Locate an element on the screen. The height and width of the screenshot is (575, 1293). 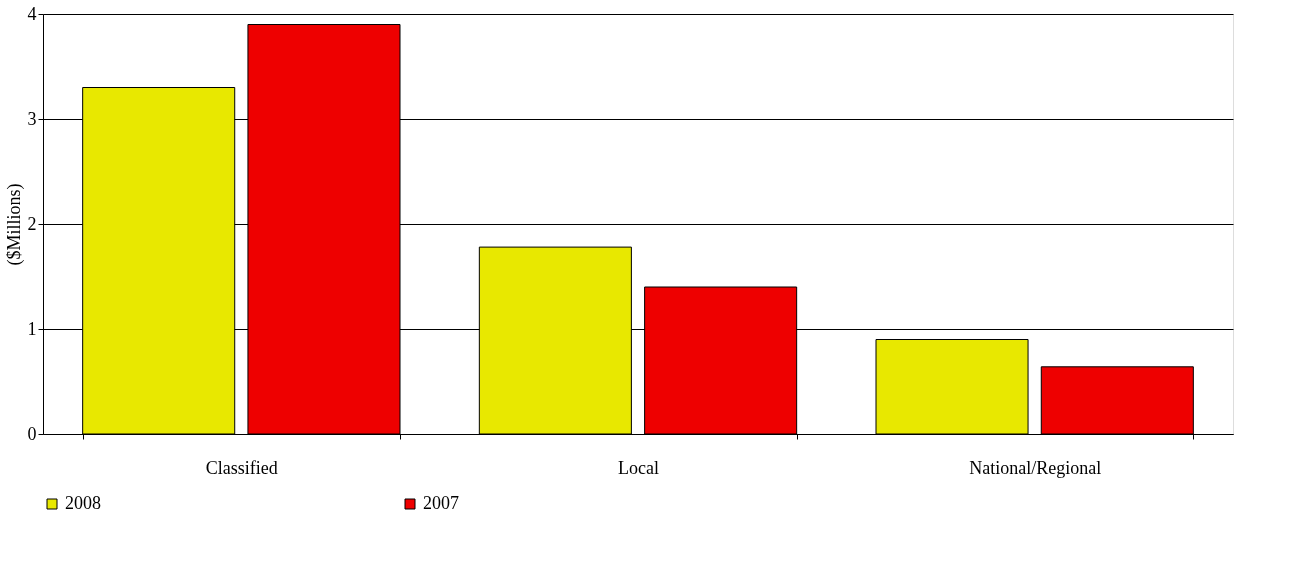
legend-label: 2007 is located at coordinates (441, 503).